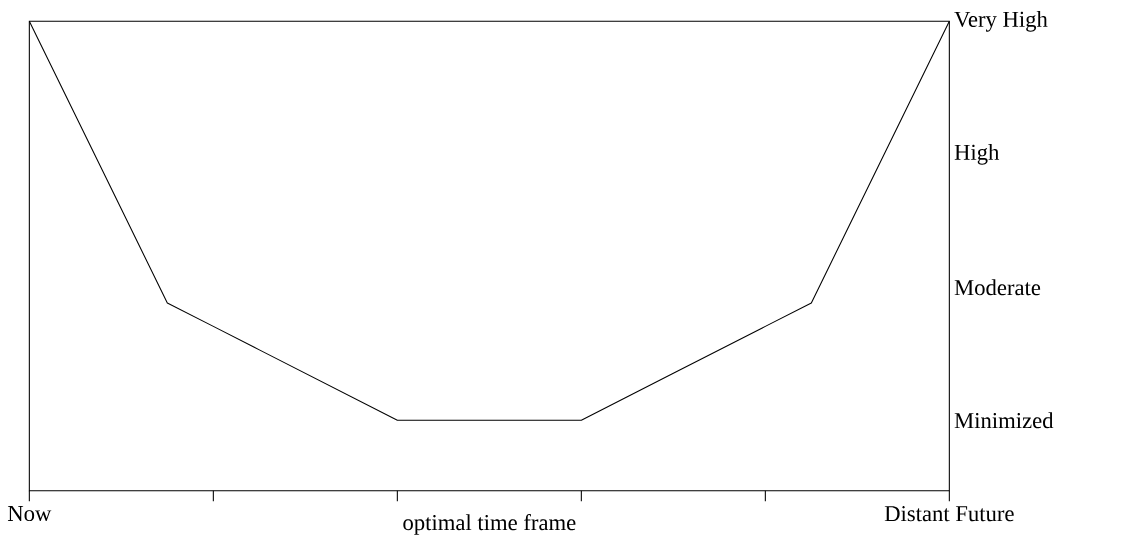 The height and width of the screenshot is (544, 1129). I want to click on text: Moderate, so click(997, 287).